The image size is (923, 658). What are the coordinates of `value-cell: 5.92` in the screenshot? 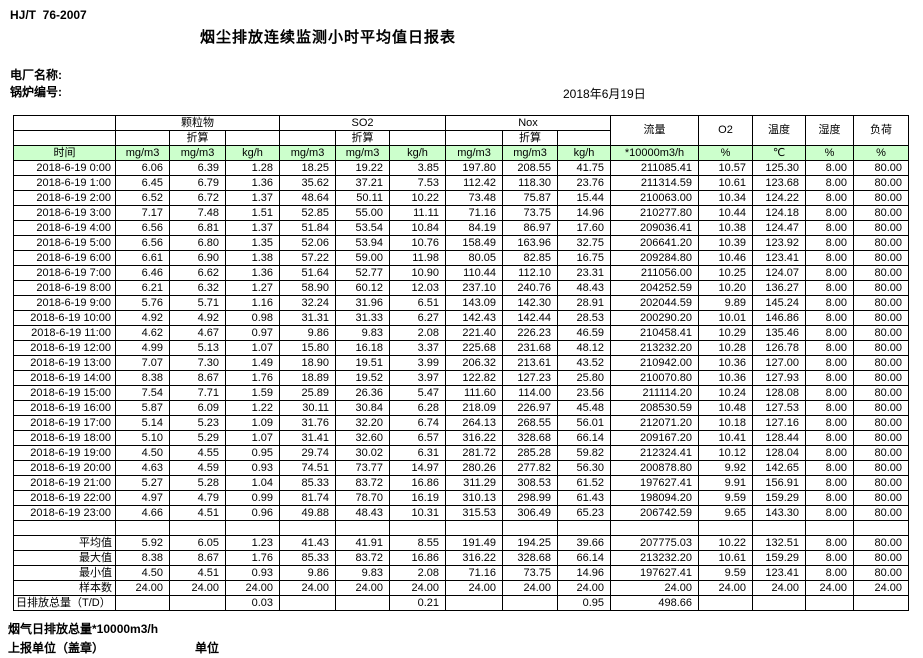 It's located at (142, 543).